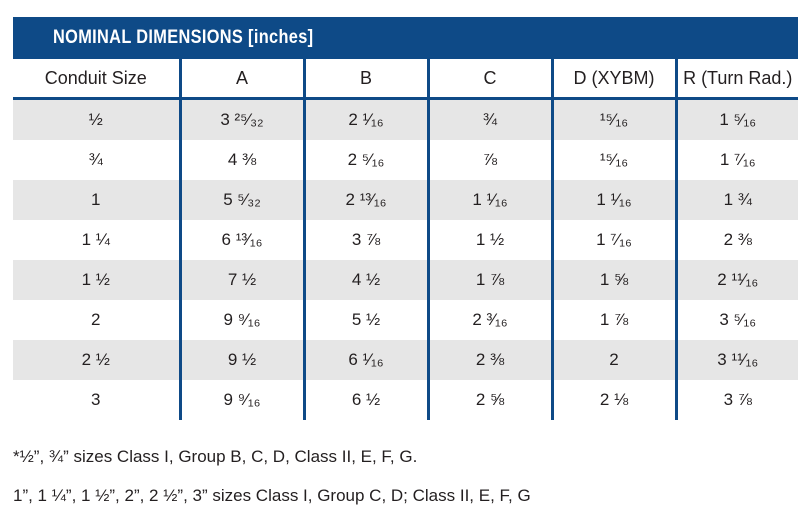 This screenshot has height=518, width=810. What do you see at coordinates (97, 240) in the screenshot?
I see `cell-conduit-size: 1 ¼` at bounding box center [97, 240].